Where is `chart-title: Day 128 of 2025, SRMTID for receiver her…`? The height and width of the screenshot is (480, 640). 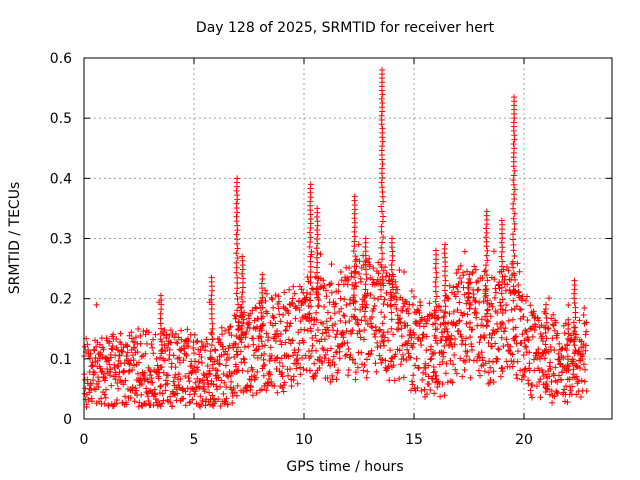
chart-title: Day 128 of 2025, SRMTID for receiver her… is located at coordinates (345, 28).